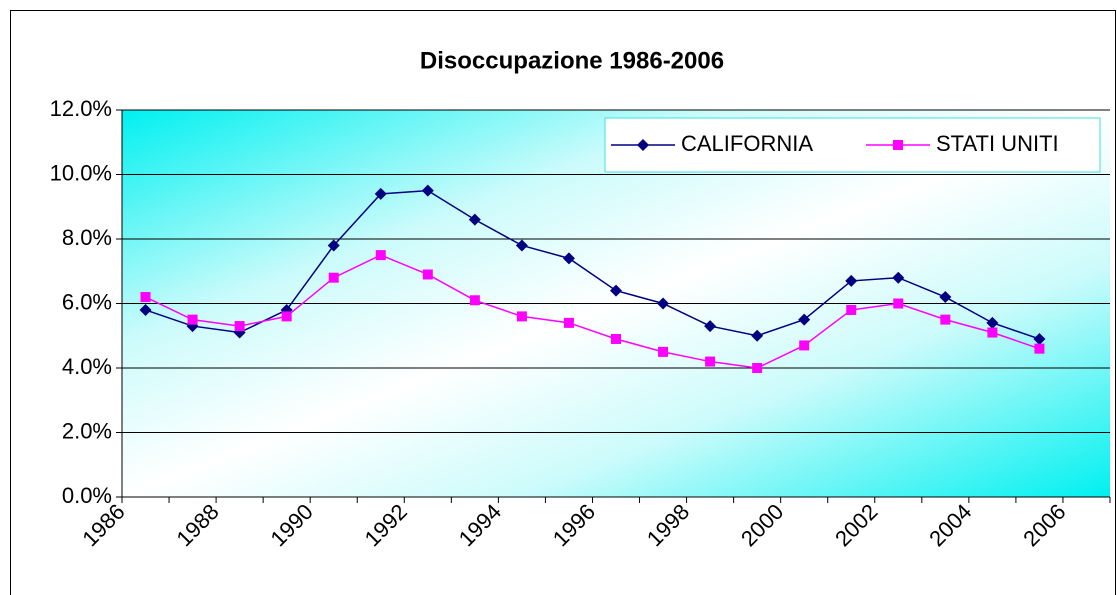  What do you see at coordinates (572, 60) in the screenshot?
I see `chart-title: Disoccupazione 1986-2006` at bounding box center [572, 60].